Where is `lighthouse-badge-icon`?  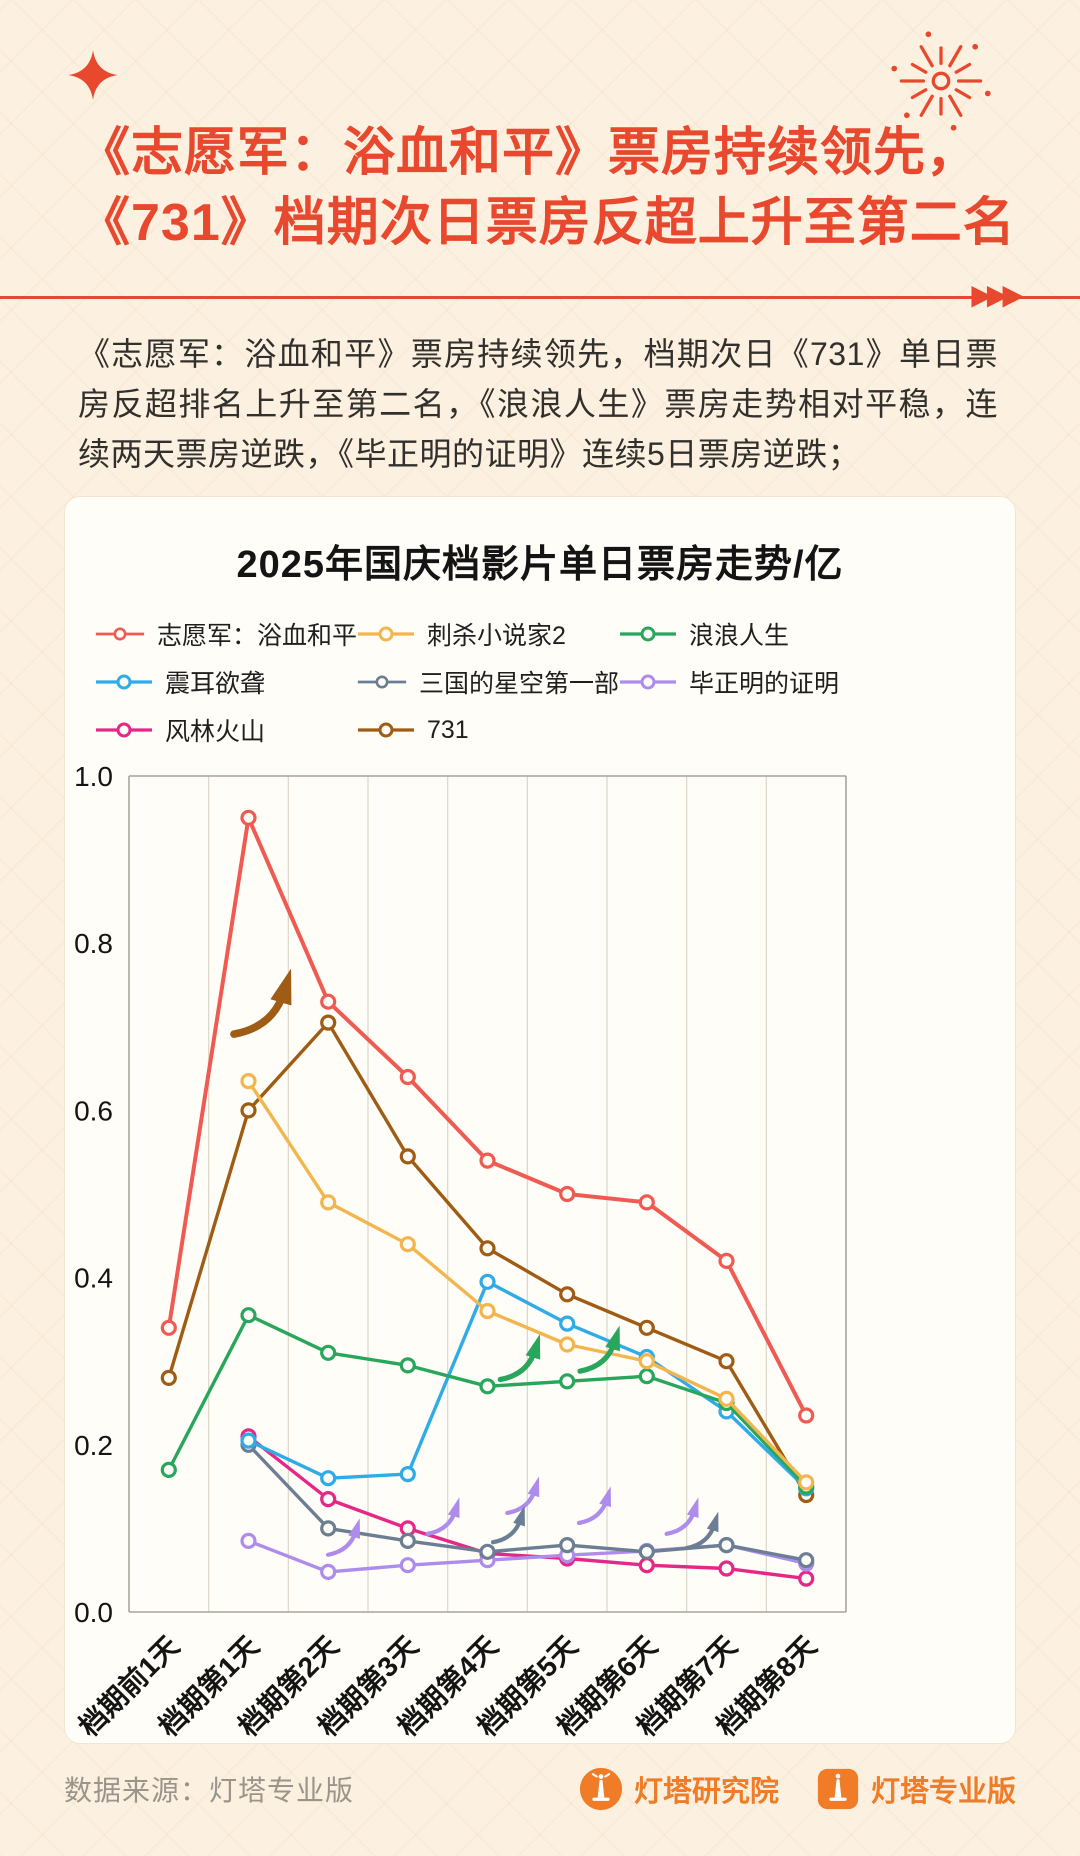
lighthouse-badge-icon is located at coordinates (601, 1789).